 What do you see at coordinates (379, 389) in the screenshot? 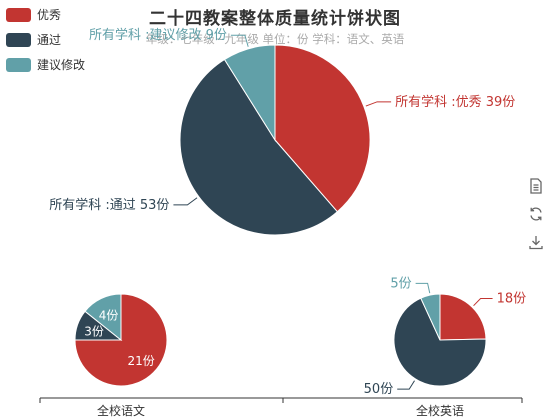
I see `data-label: 50份` at bounding box center [379, 389].